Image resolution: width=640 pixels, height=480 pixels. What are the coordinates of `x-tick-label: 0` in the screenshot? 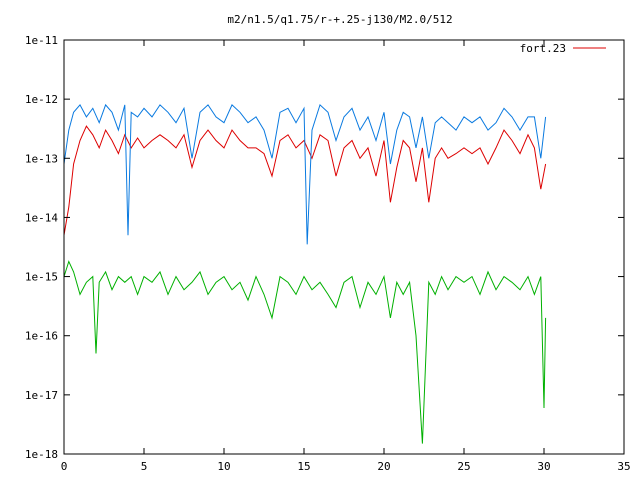 It's located at (64, 466).